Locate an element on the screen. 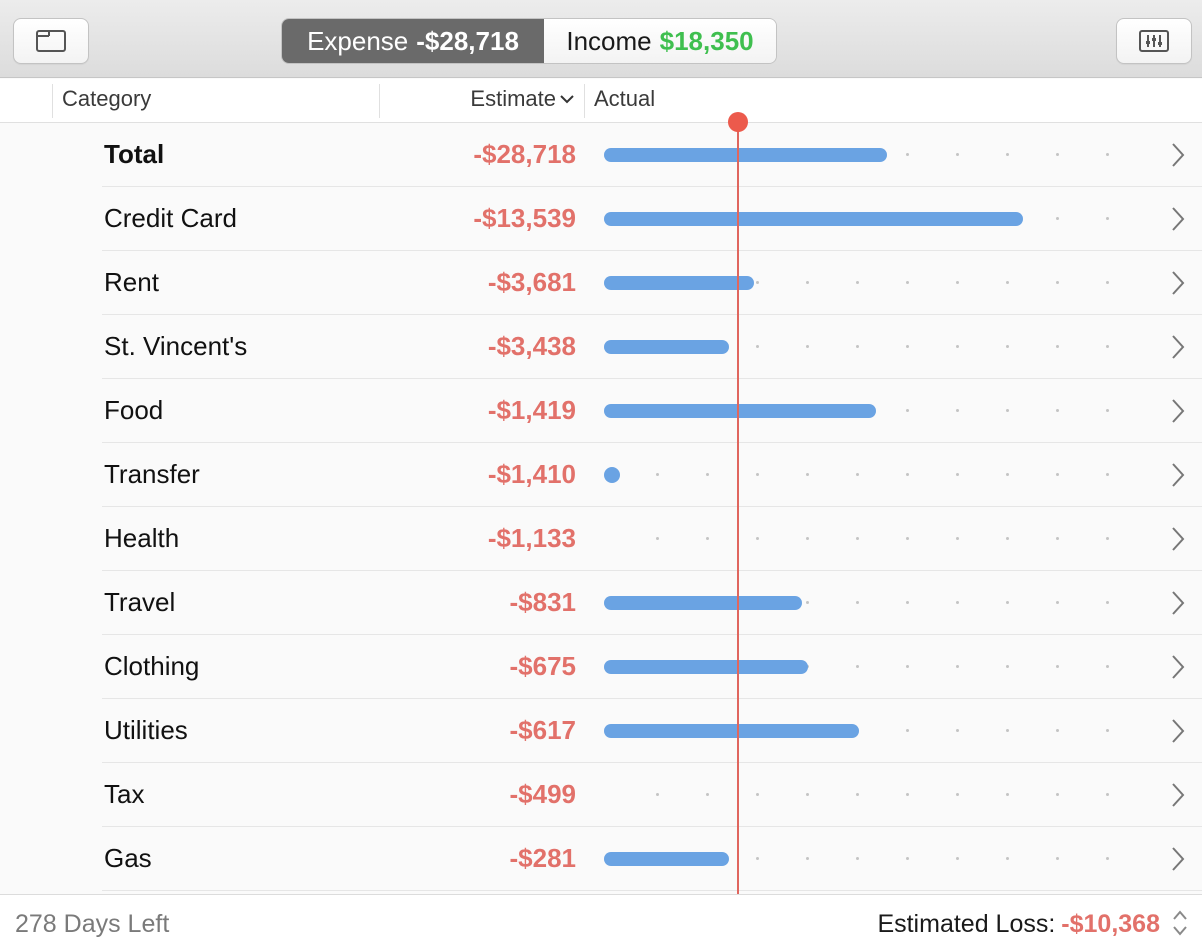 The height and width of the screenshot is (952, 1202). category-row: Total -$28,718 is located at coordinates (601, 155).